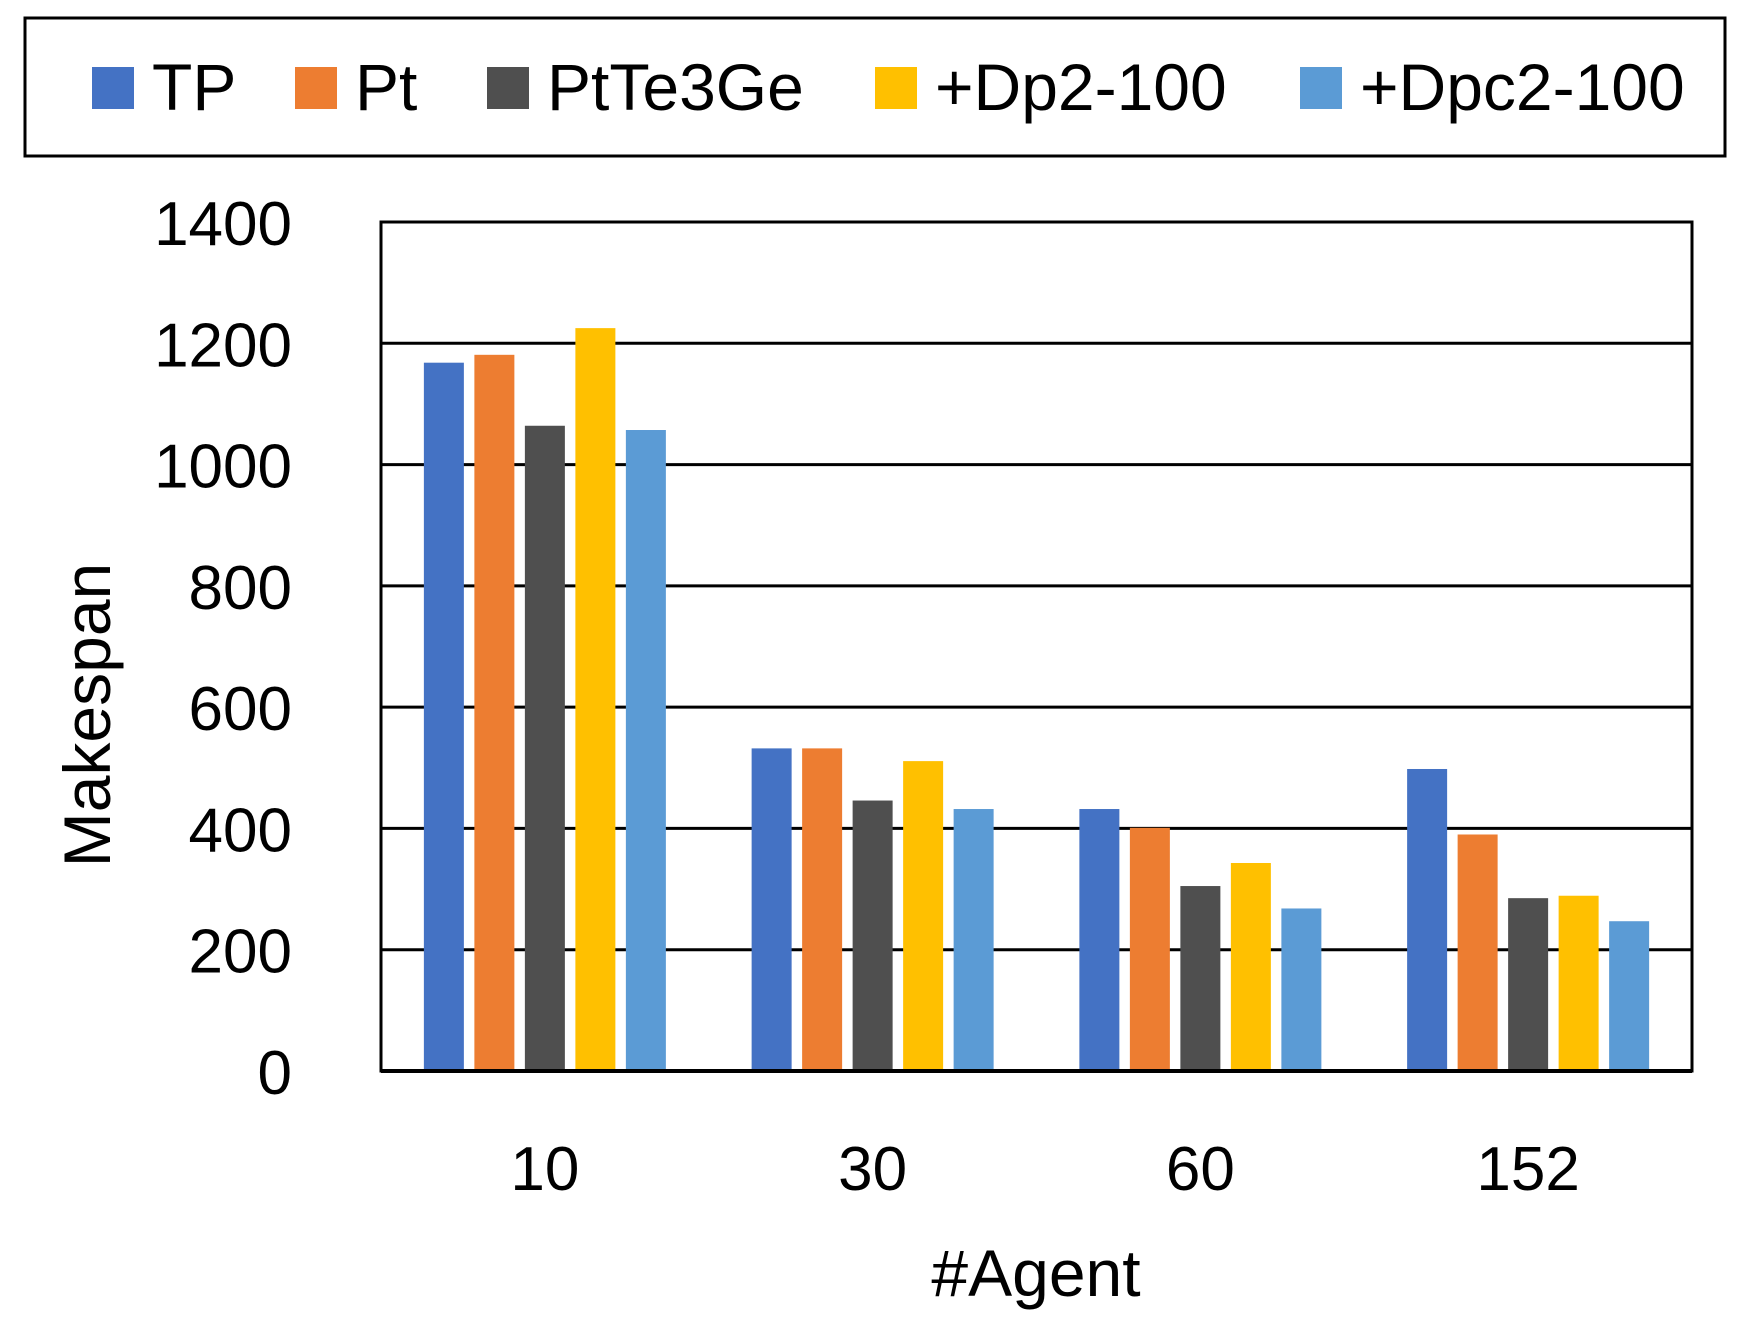 The height and width of the screenshot is (1337, 1748). What do you see at coordinates (194, 87) in the screenshot?
I see `legend-label: TP` at bounding box center [194, 87].